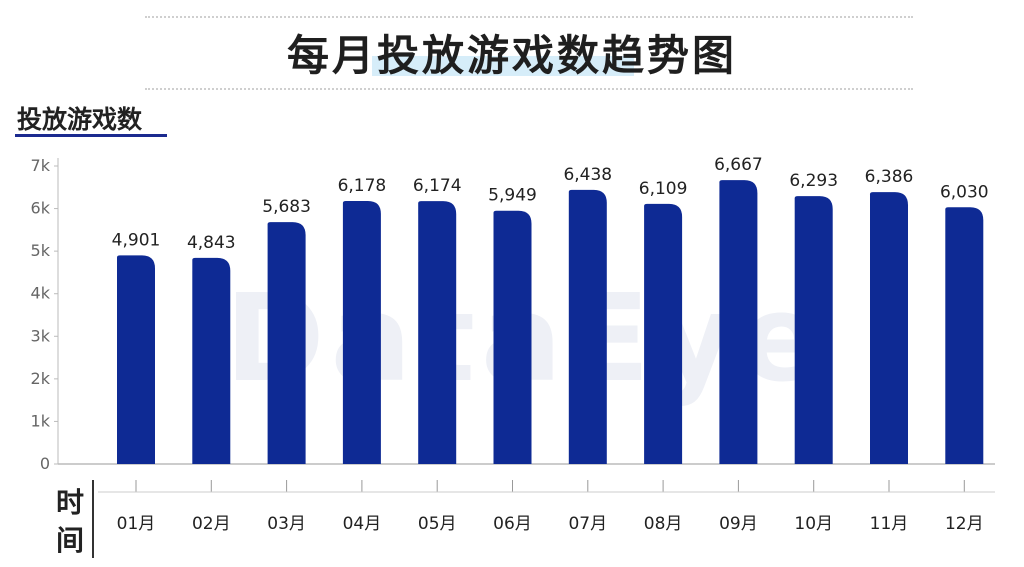  Describe the element at coordinates (529, 89) in the screenshot. I see `title-dotted-divider` at that location.